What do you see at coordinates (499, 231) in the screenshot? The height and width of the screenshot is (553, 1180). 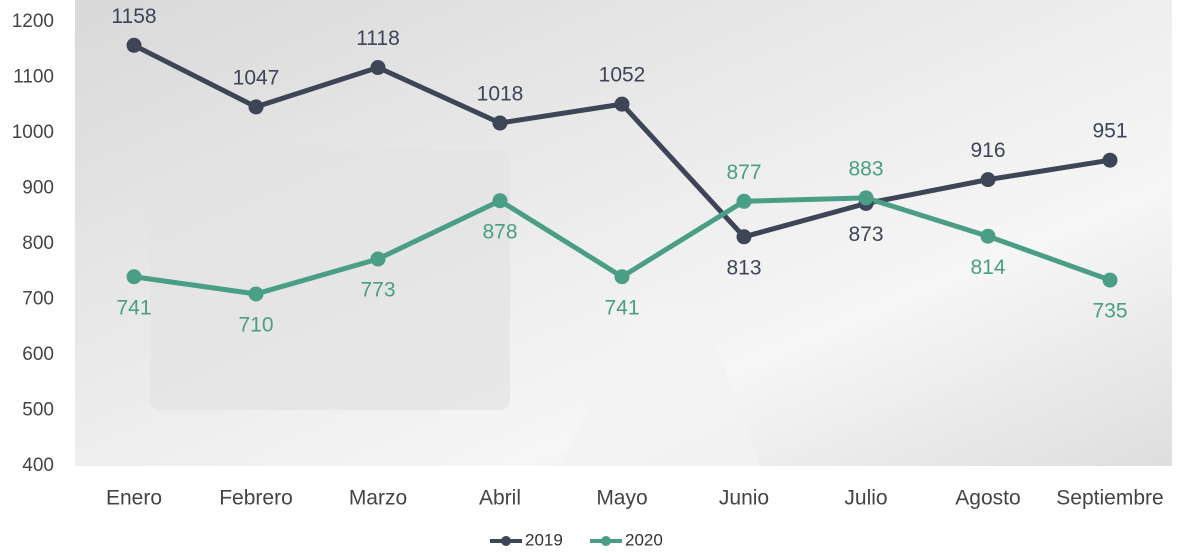 I see `data-label: 878` at bounding box center [499, 231].